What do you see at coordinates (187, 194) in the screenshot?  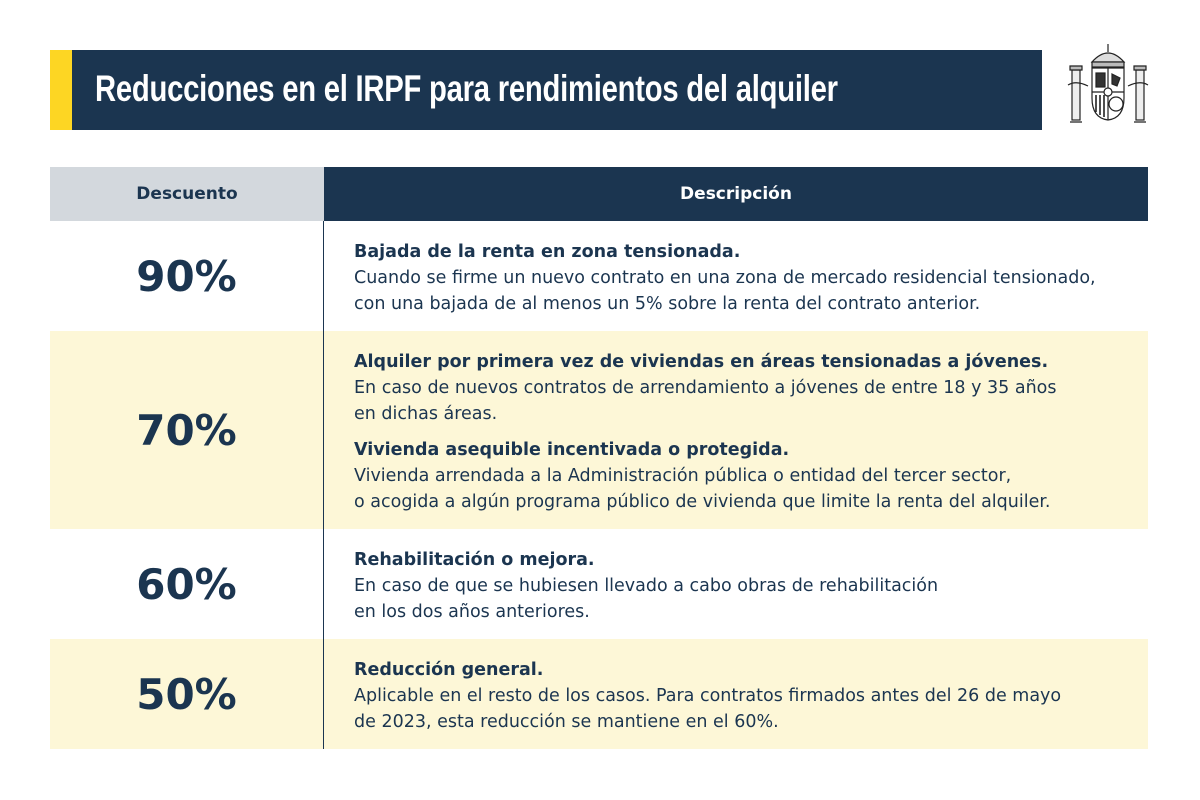 I see `column-header-discount: Descuento` at bounding box center [187, 194].